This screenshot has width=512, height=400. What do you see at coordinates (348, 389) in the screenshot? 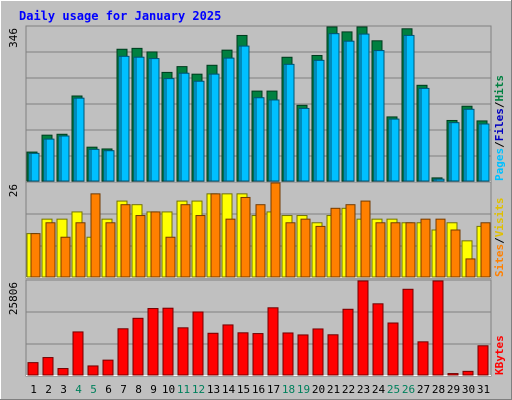
I see `x-tick-label: 22` at bounding box center [348, 389].